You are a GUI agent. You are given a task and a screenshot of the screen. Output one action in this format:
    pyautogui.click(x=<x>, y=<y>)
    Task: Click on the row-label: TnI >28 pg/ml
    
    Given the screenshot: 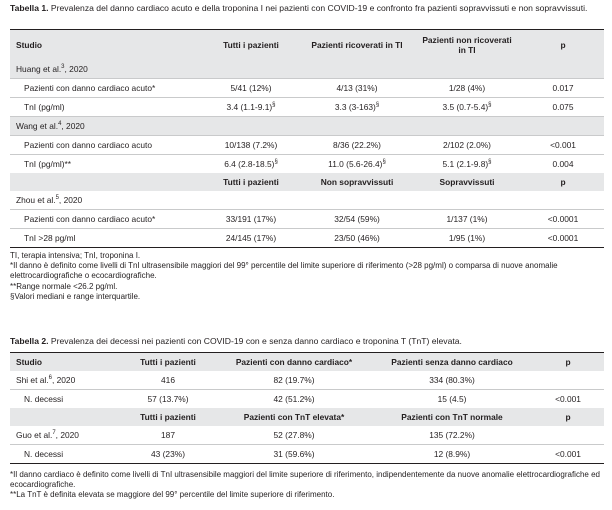 What is the action you would take?
    pyautogui.click(x=105, y=238)
    